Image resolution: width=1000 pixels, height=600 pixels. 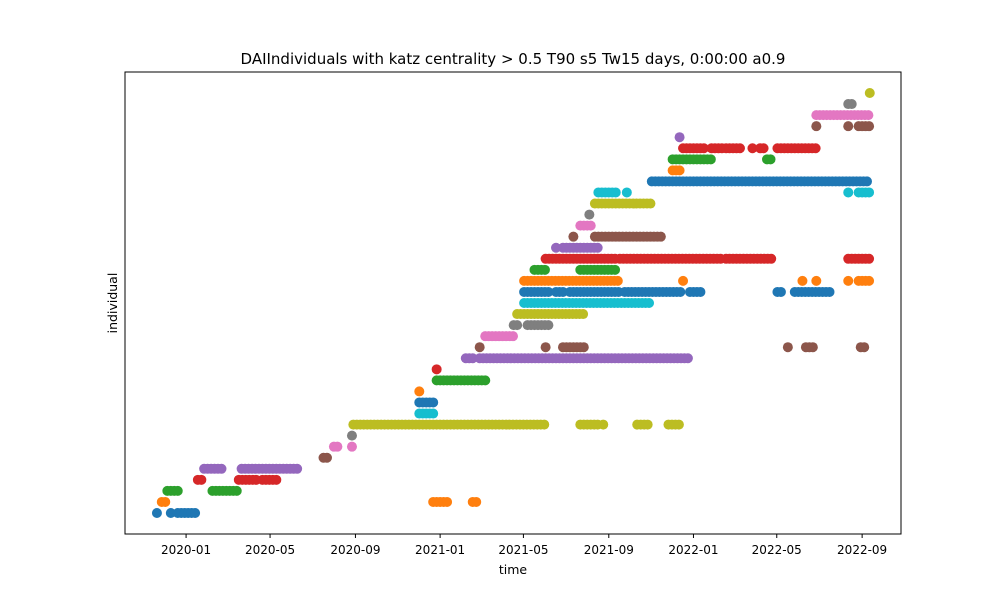 I want to click on x-tick-label: 2020-09, so click(x=355, y=550).